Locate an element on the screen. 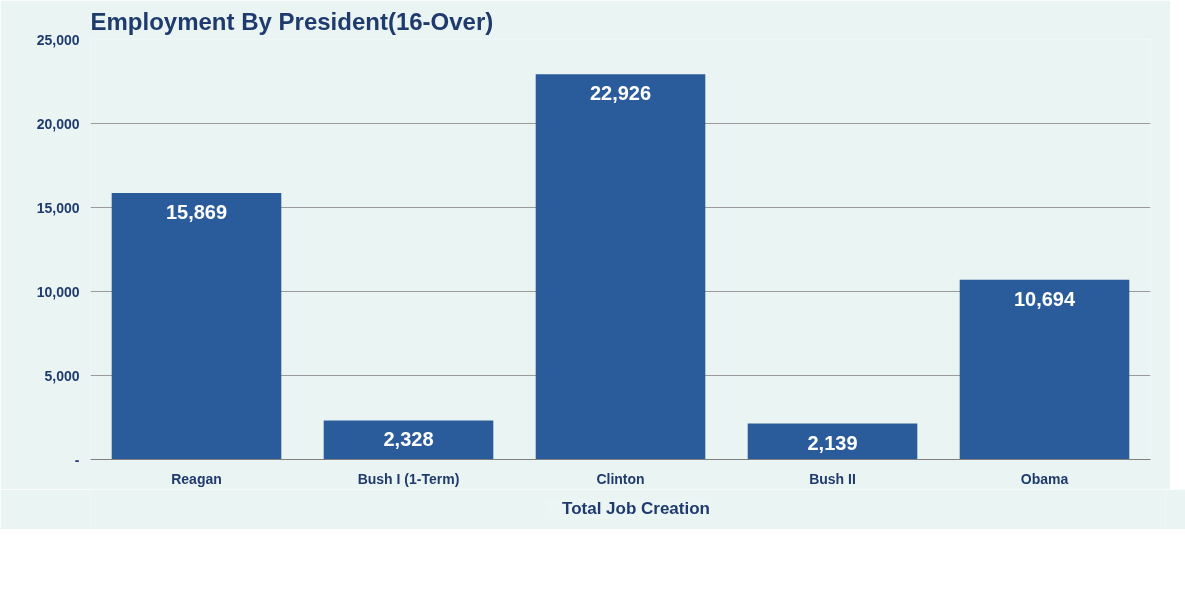 The width and height of the screenshot is (1185, 613). data-label: 2,328 is located at coordinates (408, 439).